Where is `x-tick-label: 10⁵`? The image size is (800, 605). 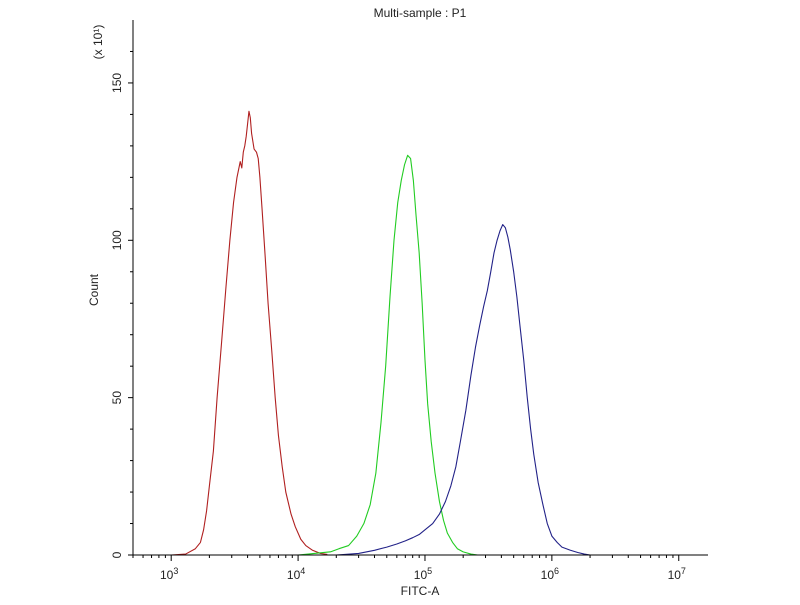
x-tick-label: 10⁵ is located at coordinates (423, 574).